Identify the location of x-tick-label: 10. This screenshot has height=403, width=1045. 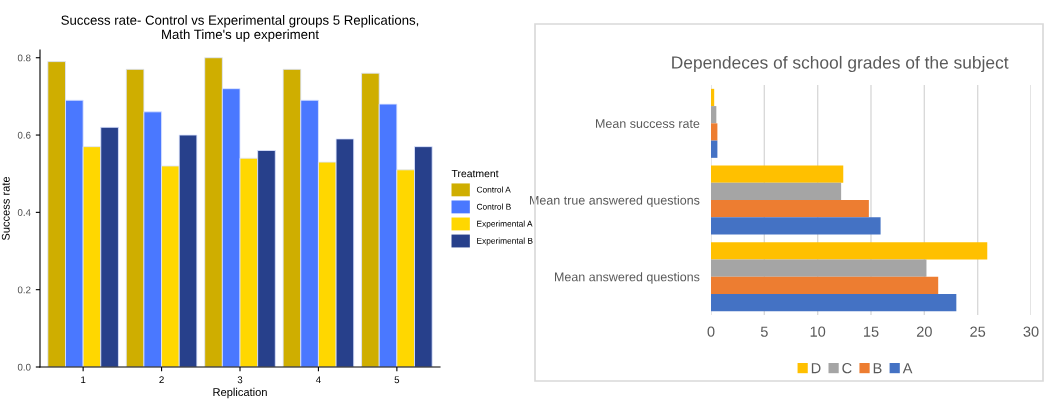
(818, 331).